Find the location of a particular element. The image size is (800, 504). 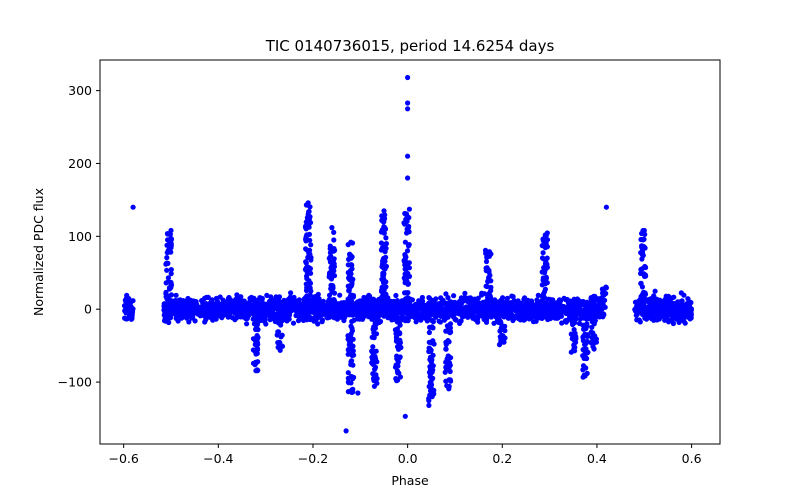

y-axis-label: Normalized PDC flux is located at coordinates (38, 252).